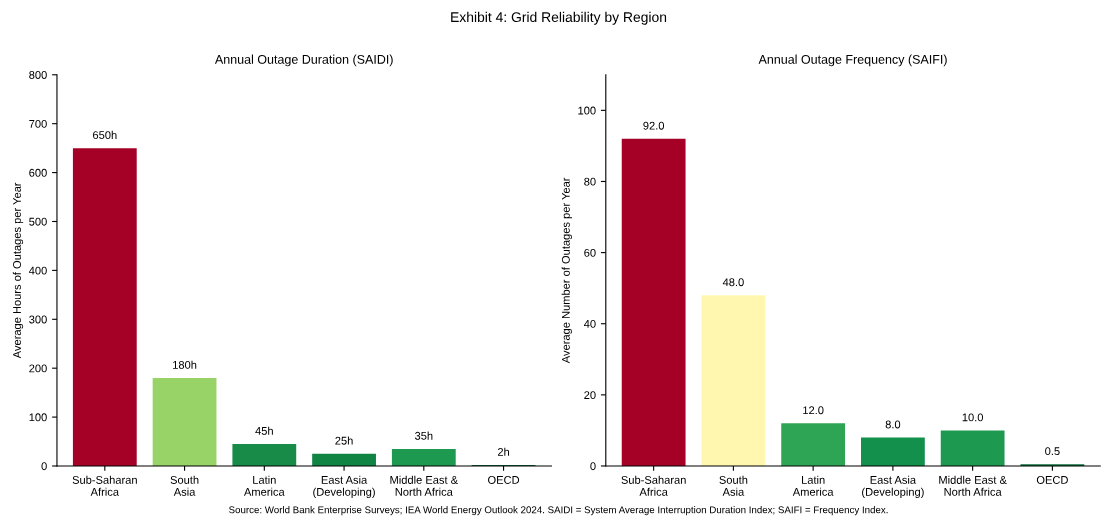 This screenshot has height=523, width=1117. I want to click on chart-title: Annual Outage Frequency (SAIFI), so click(852, 60).